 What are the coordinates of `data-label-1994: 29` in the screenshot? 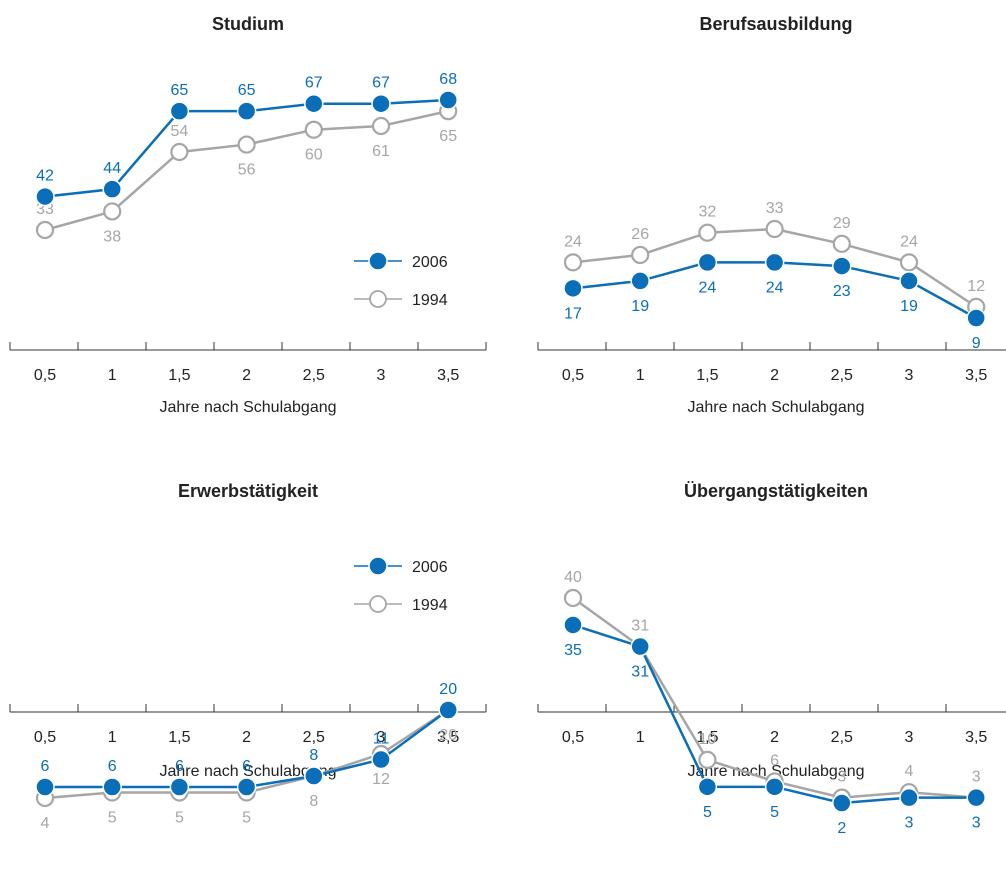 It's located at (842, 223).